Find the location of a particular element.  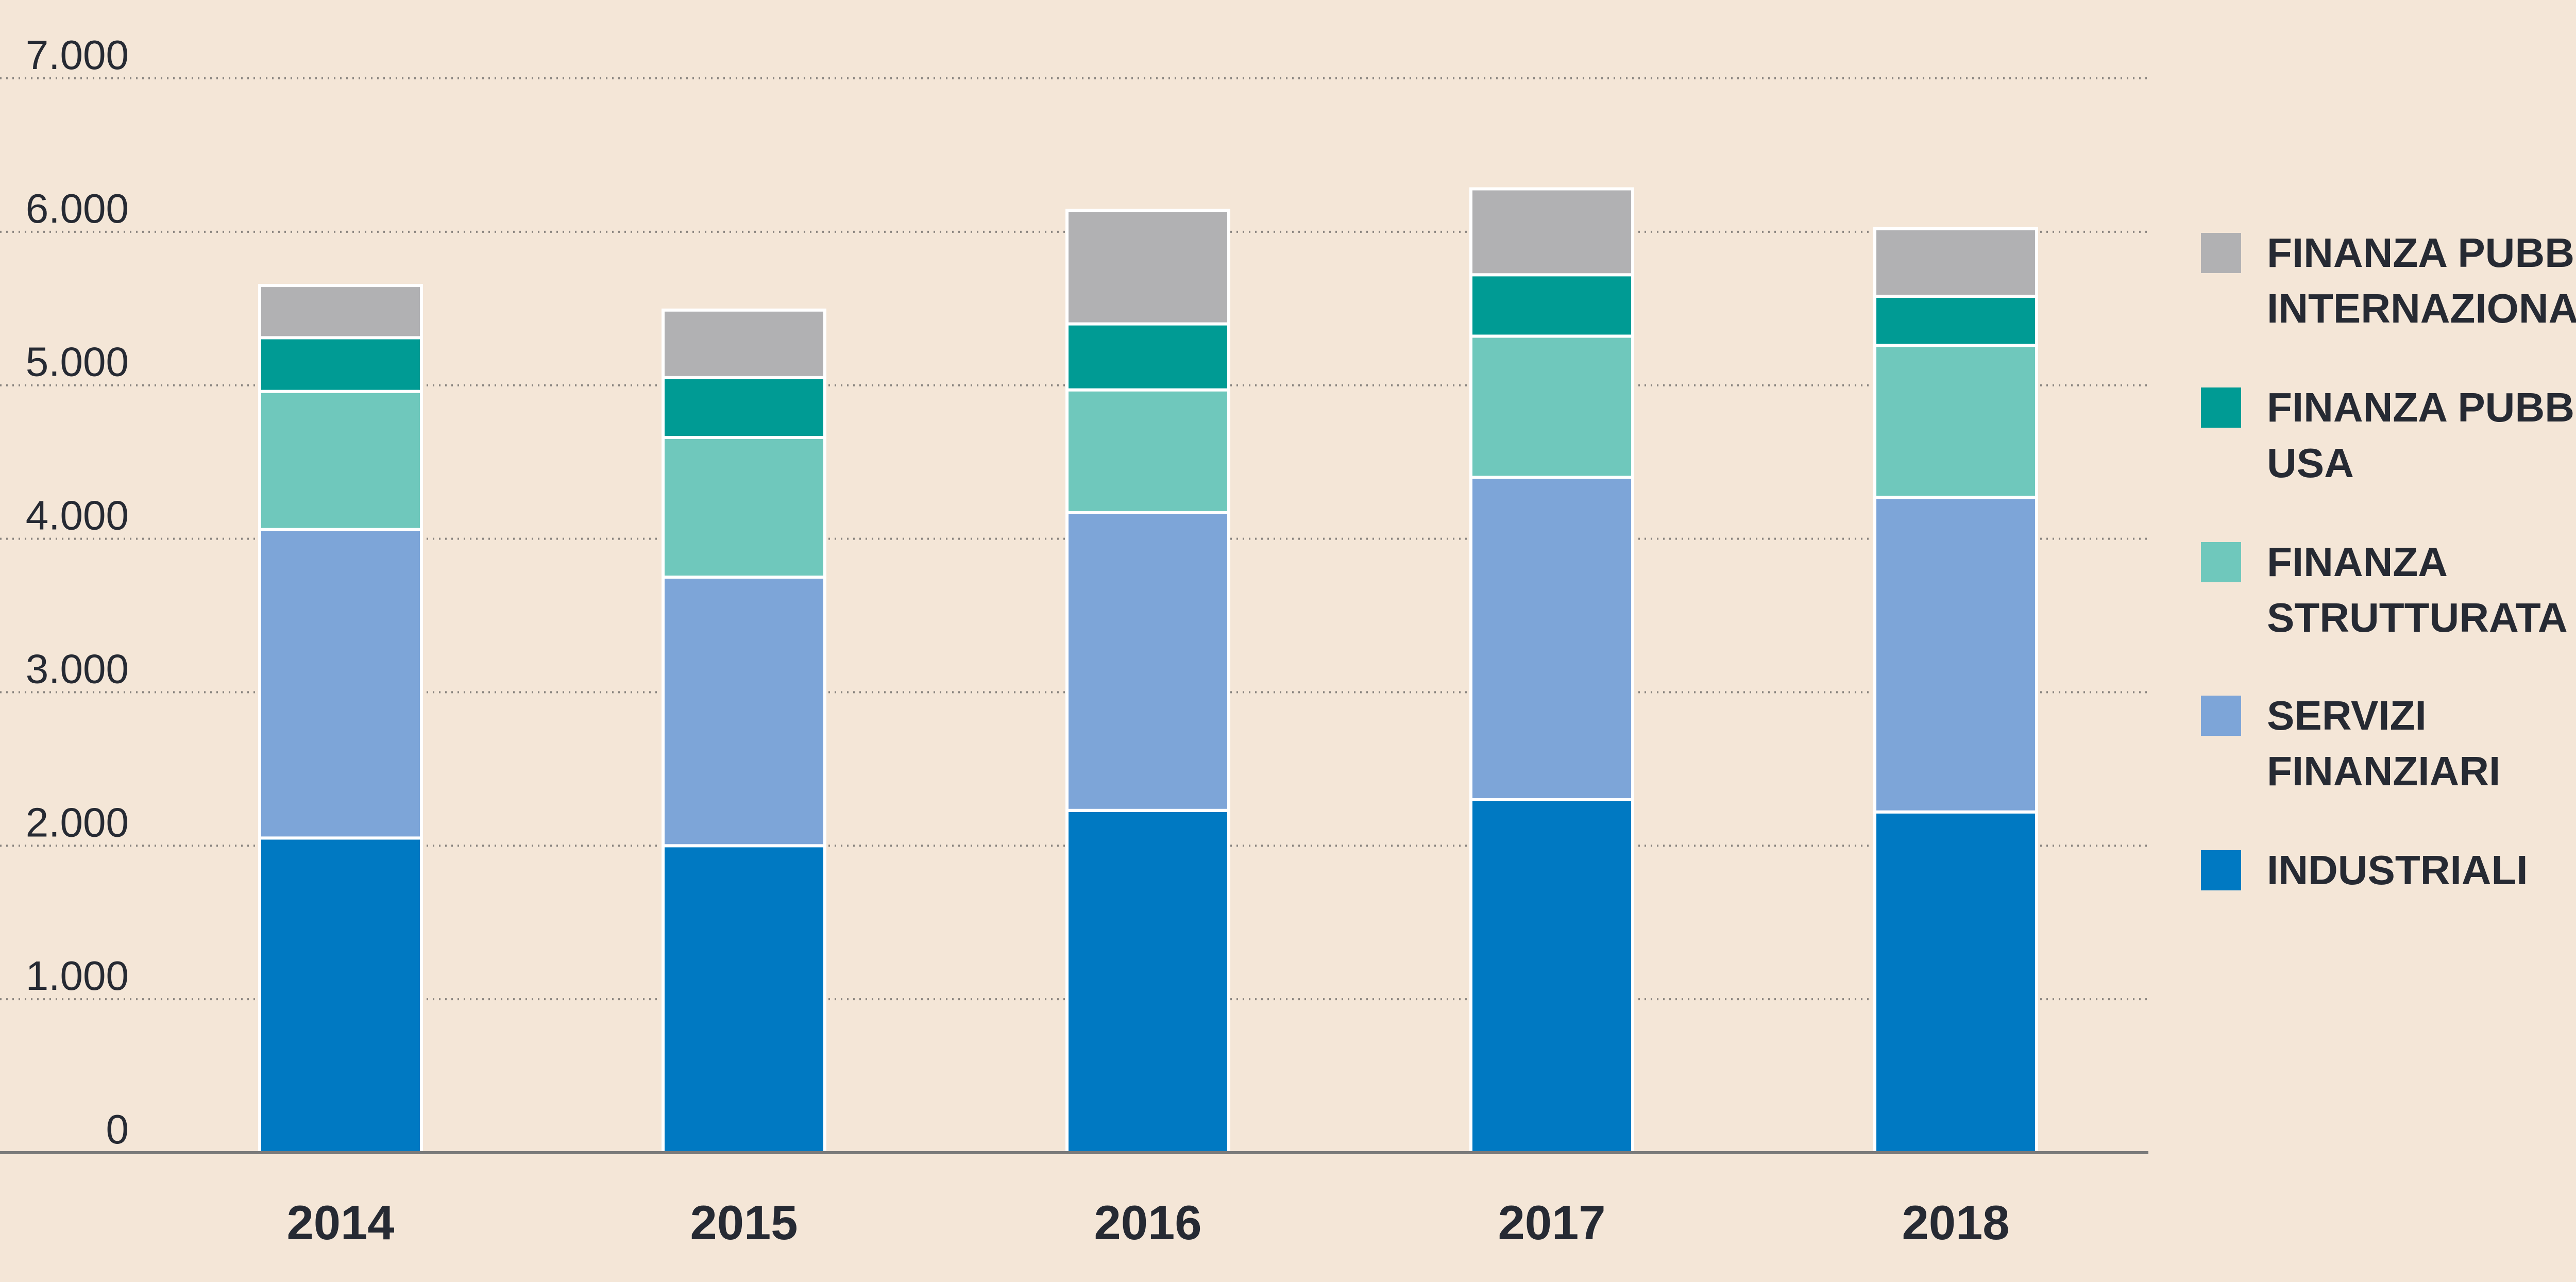

legend-label: INTERNAZIONALE is located at coordinates (2421, 308).